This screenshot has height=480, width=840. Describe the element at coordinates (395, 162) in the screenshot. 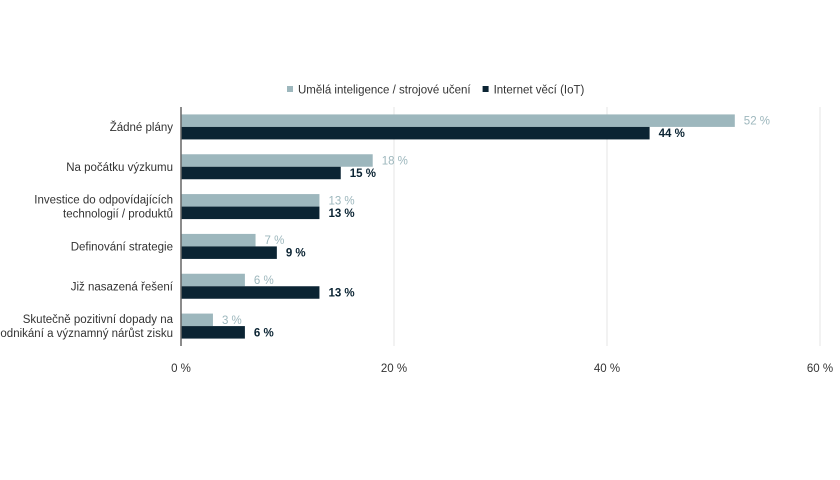

I see `data-label-ai-ml: 18 %` at that location.